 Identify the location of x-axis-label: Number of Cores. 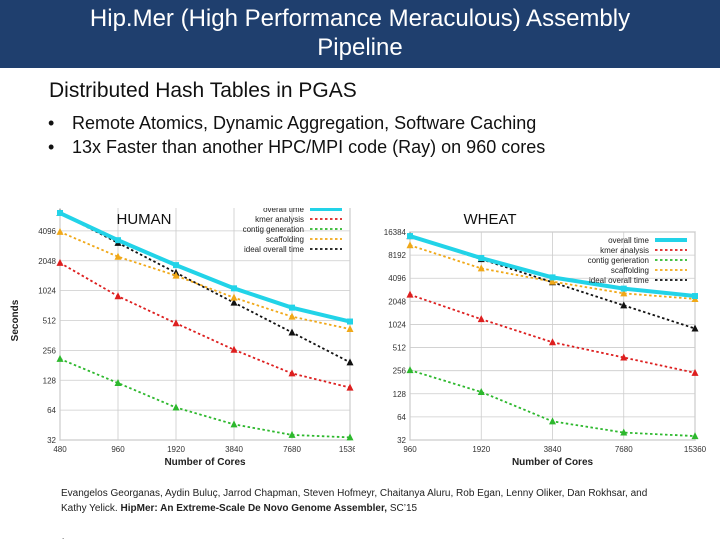
(205, 462).